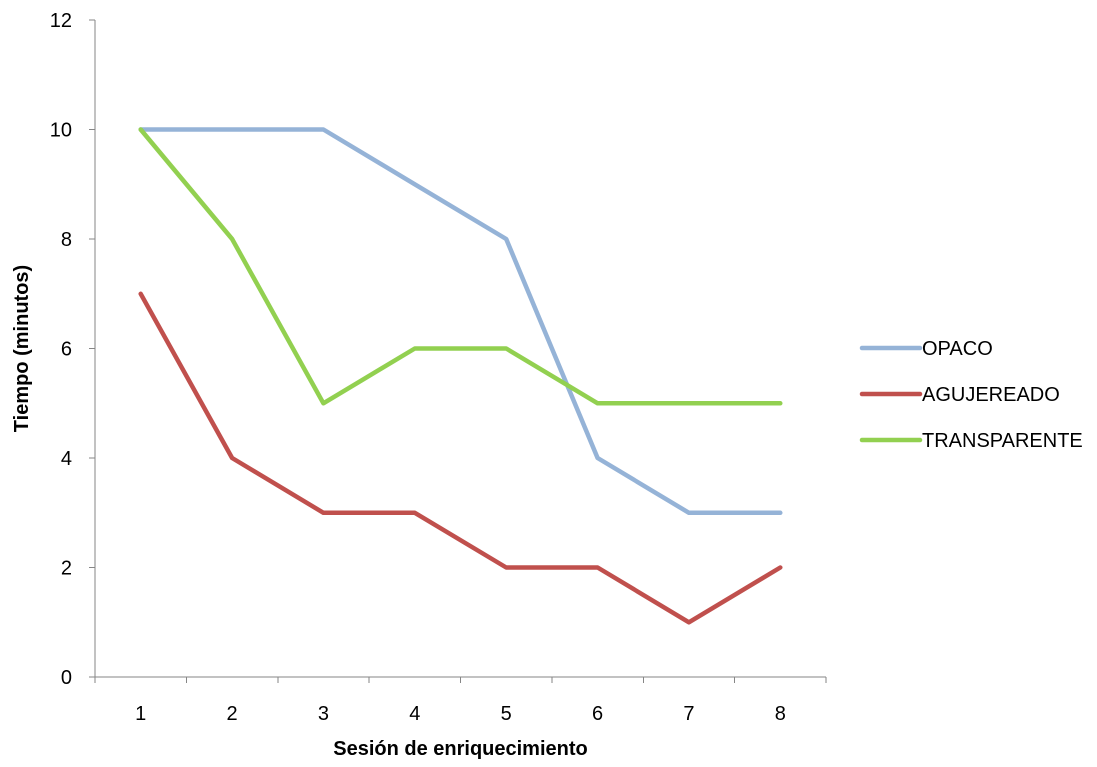 This screenshot has height=767, width=1097. Describe the element at coordinates (66, 678) in the screenshot. I see `y-tick-label: 0` at that location.